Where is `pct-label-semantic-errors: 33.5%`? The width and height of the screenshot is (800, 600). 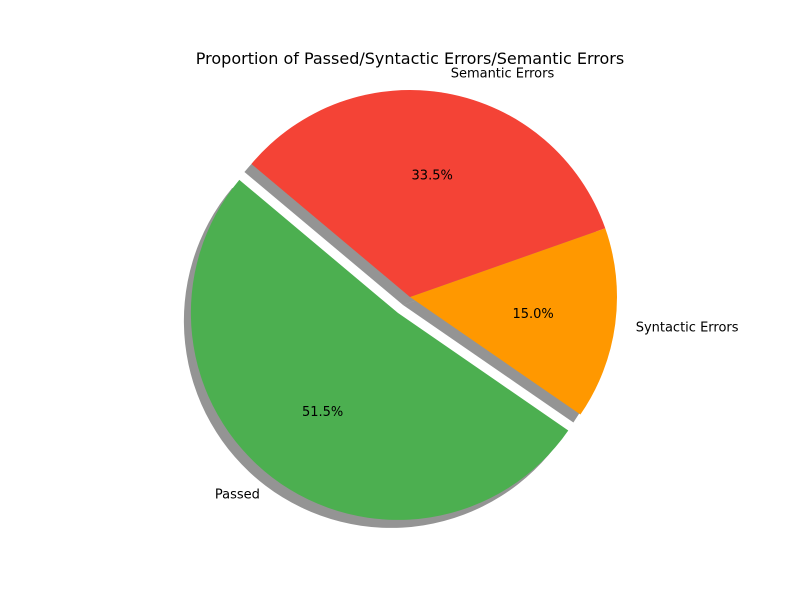
pct-label-semantic-errors: 33.5% is located at coordinates (432, 175).